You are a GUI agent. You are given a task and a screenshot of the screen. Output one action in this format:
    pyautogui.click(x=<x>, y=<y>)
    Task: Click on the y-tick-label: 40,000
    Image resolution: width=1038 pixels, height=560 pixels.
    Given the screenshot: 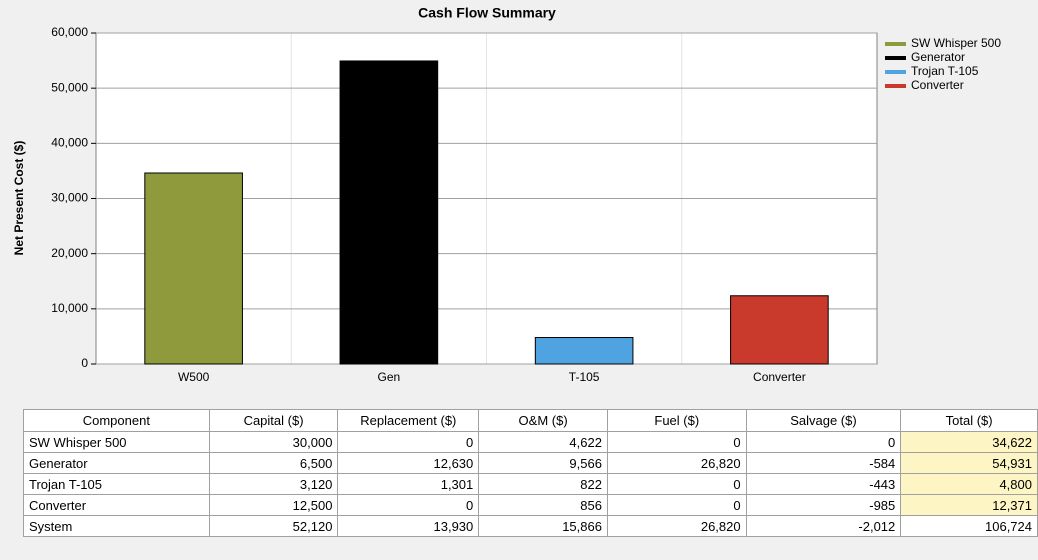 What is the action you would take?
    pyautogui.click(x=69, y=143)
    